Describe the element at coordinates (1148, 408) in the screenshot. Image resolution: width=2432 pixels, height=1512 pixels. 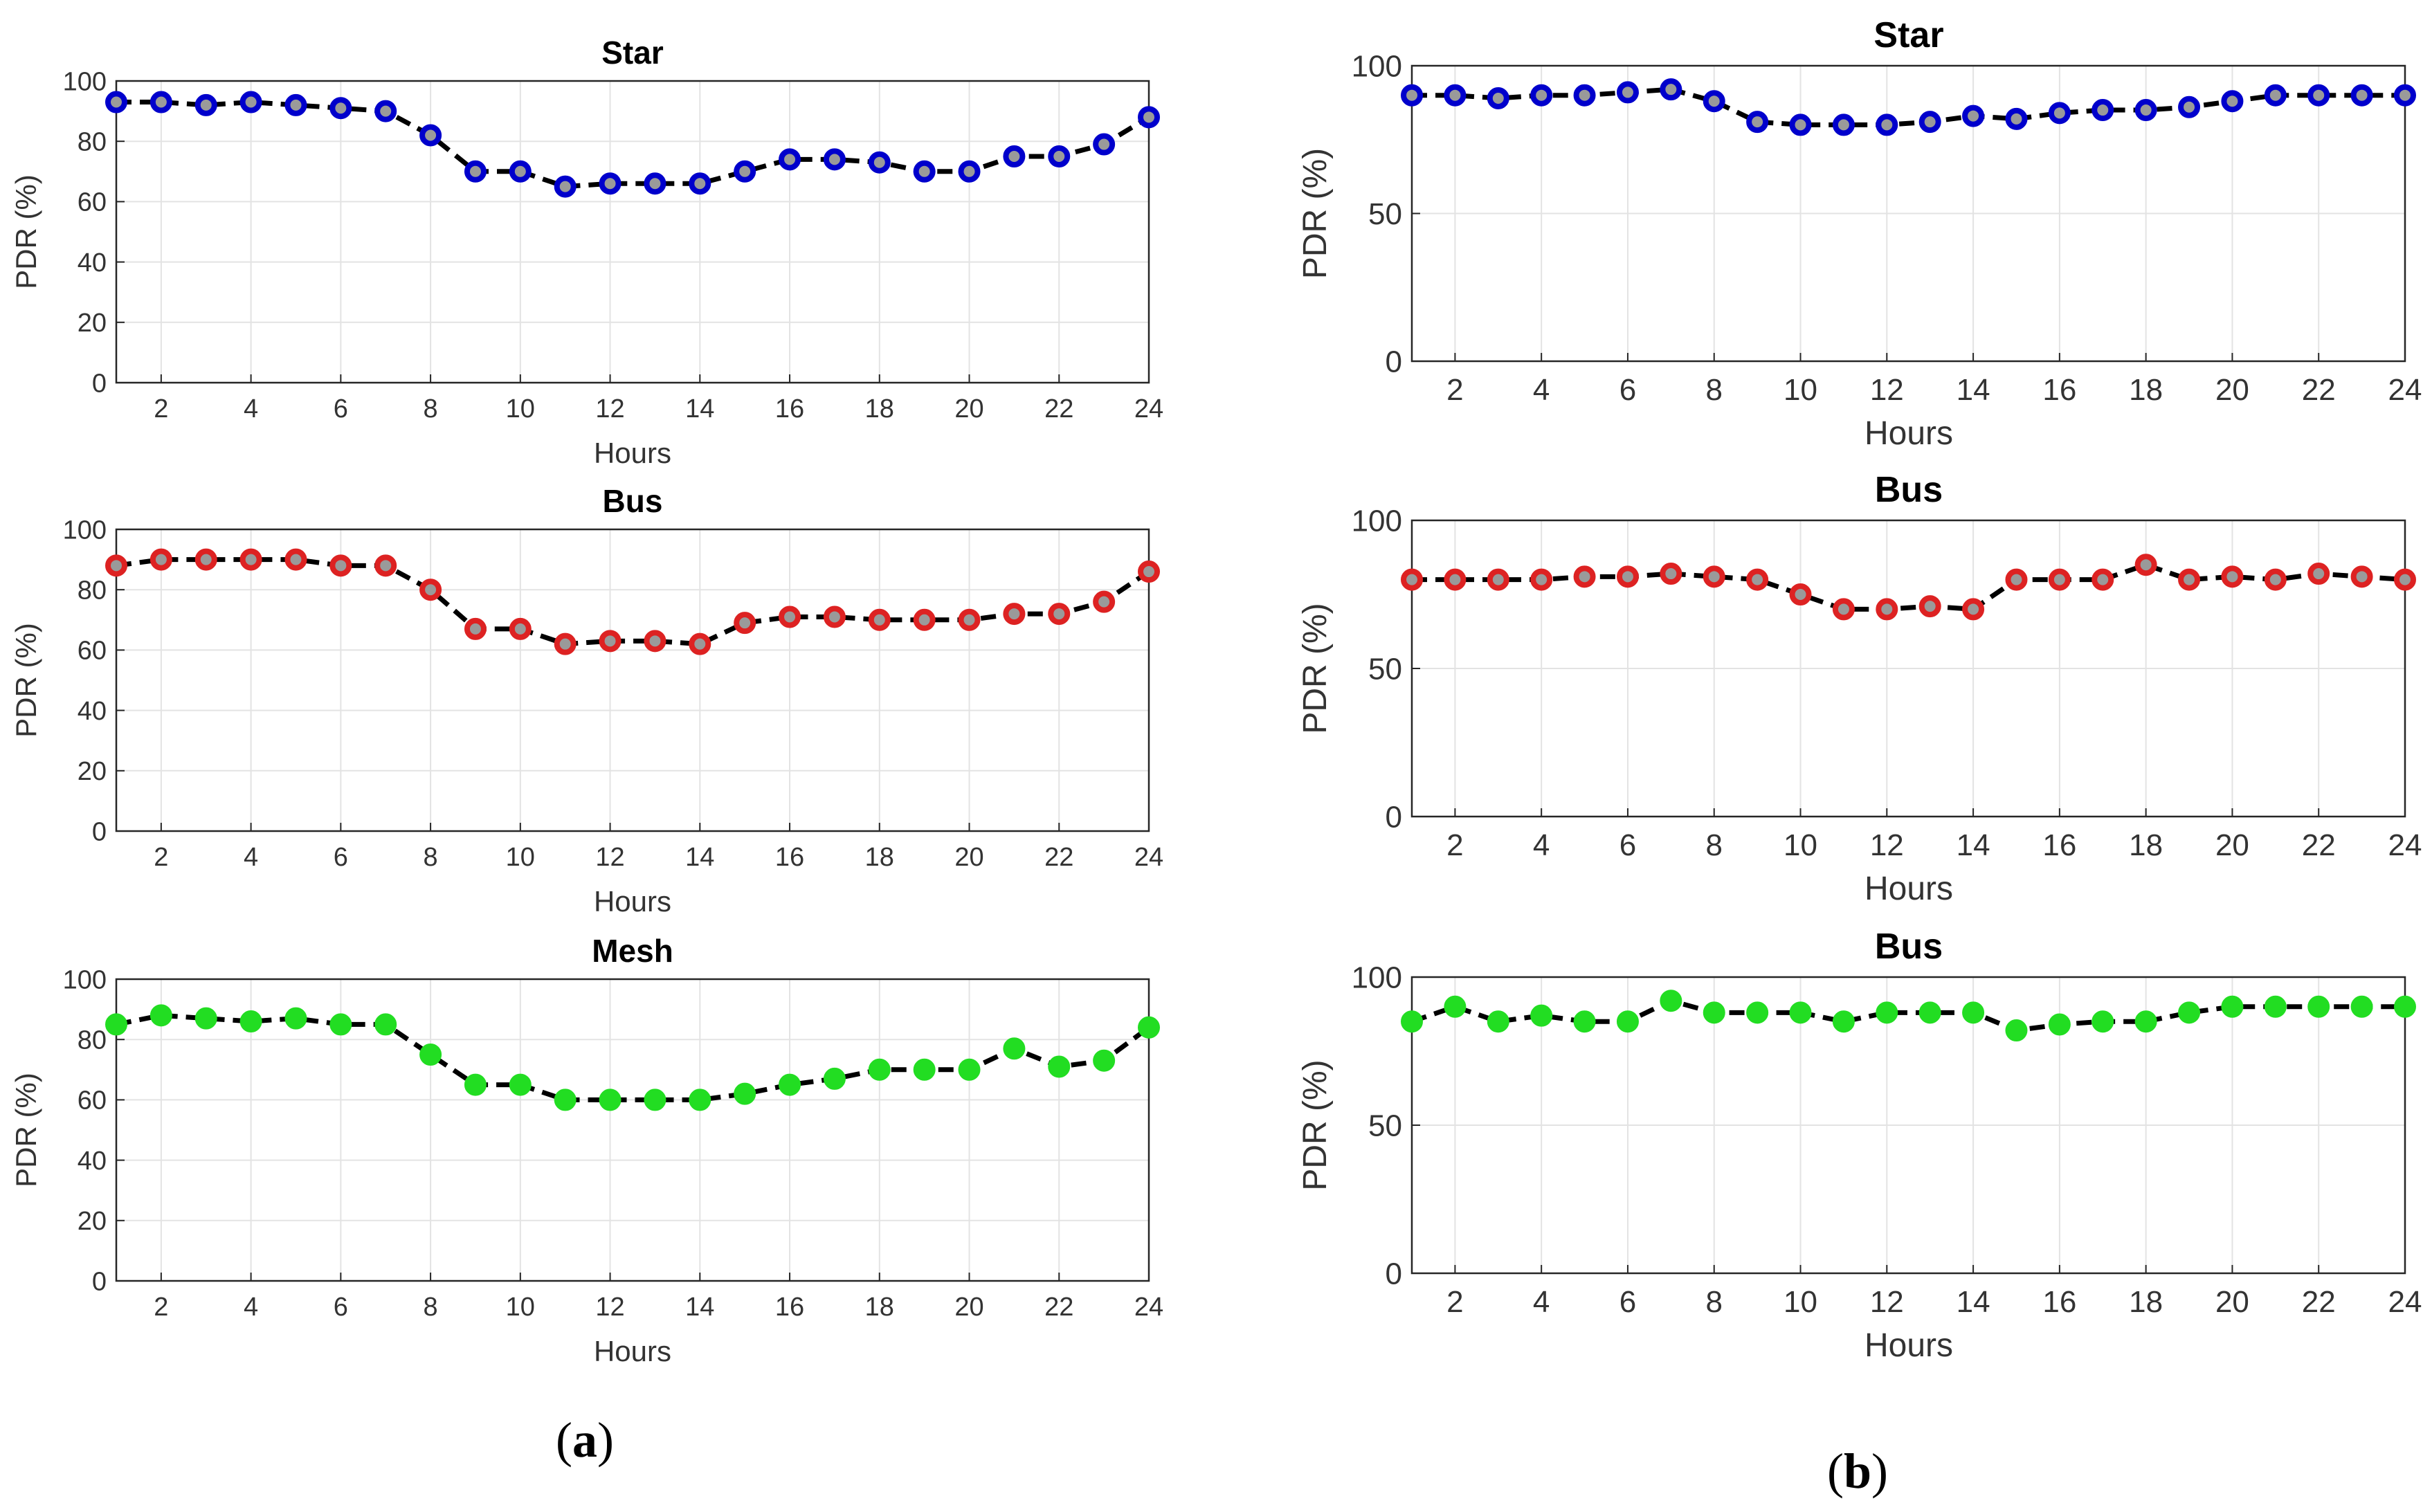
I see `chart-1-xtick-label: 24` at that location.